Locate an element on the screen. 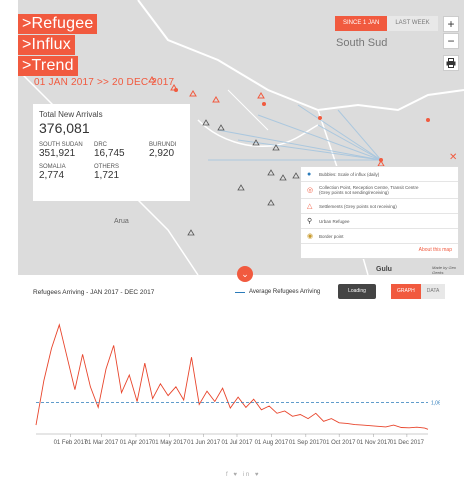  legend-bubbles: ● Bubbles: Scale of influx (daily) is located at coordinates (379, 174).